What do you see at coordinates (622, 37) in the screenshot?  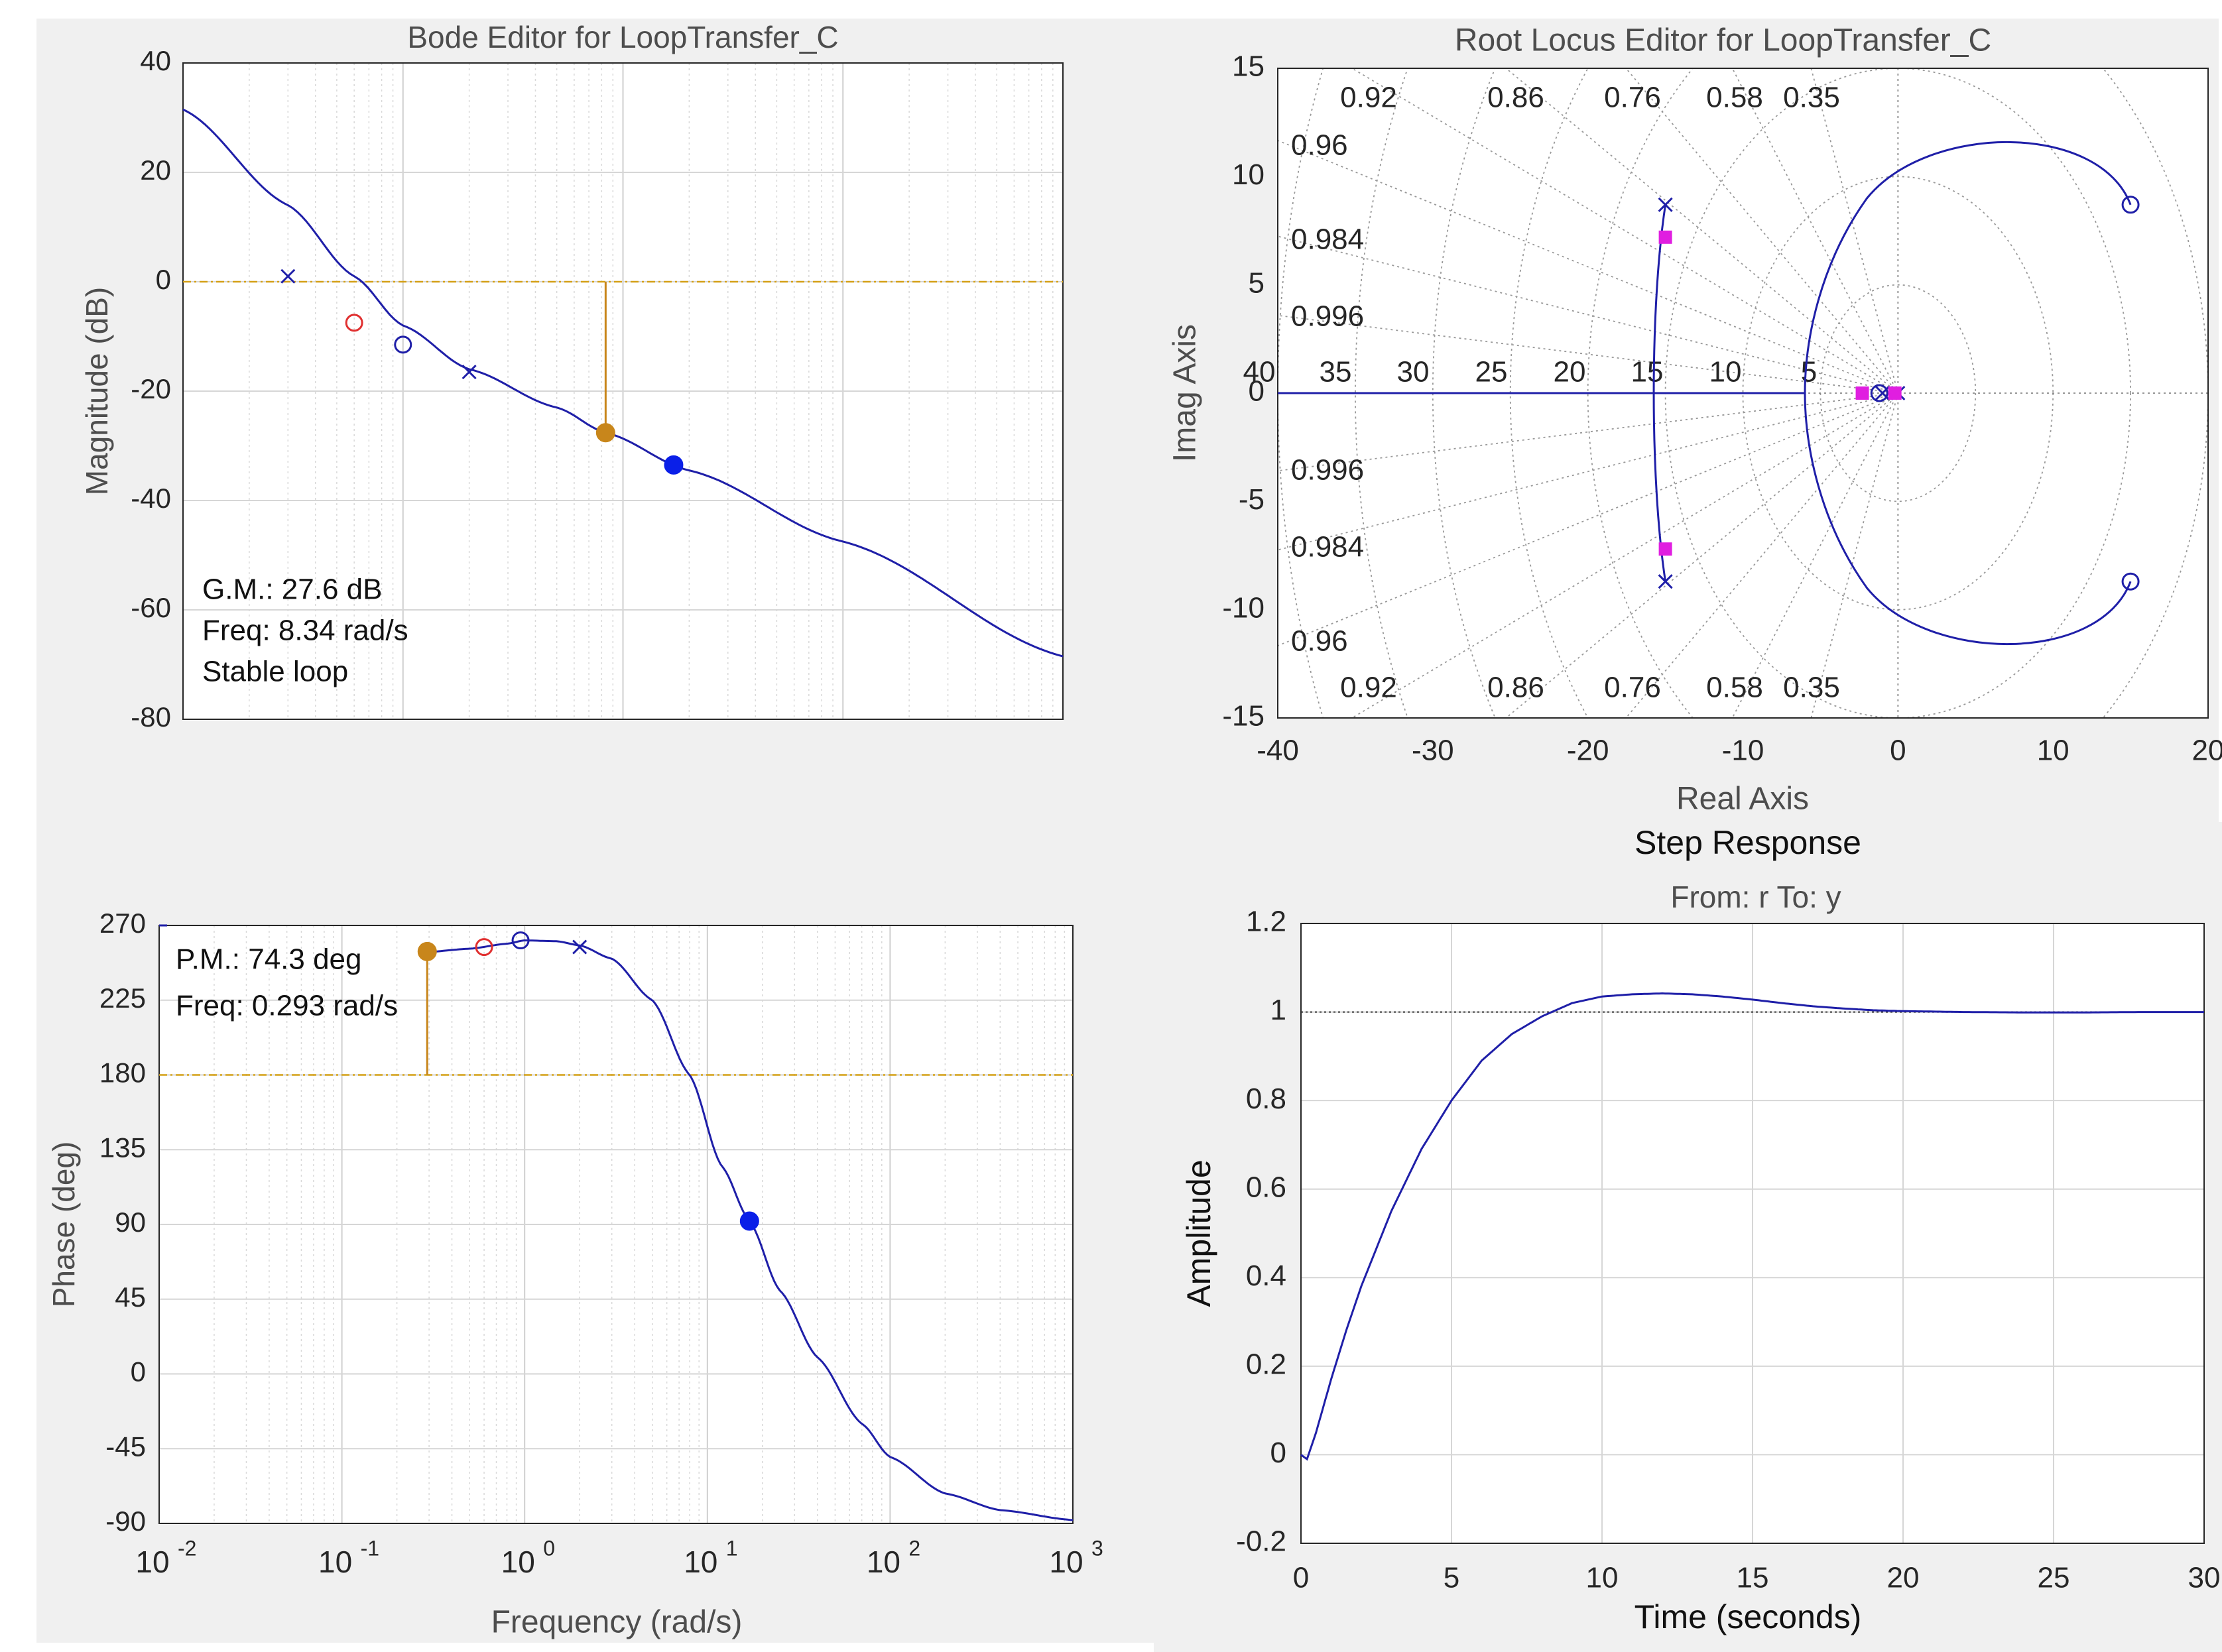 I see `bode-magnitude-title: Bode Editor for LoopTransfer_C` at bounding box center [622, 37].